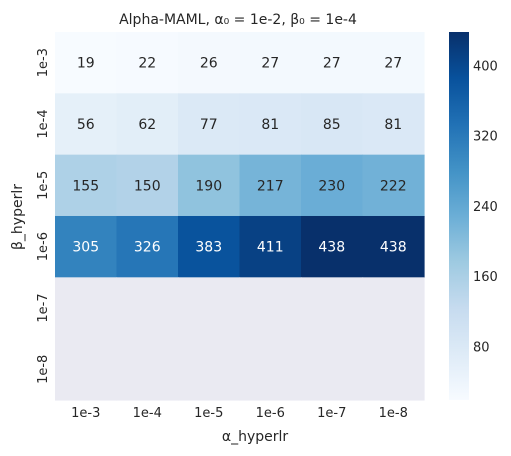 The image size is (511, 456). Describe the element at coordinates (43, 369) in the screenshot. I see `y-tick-label: 1e-8` at that location.